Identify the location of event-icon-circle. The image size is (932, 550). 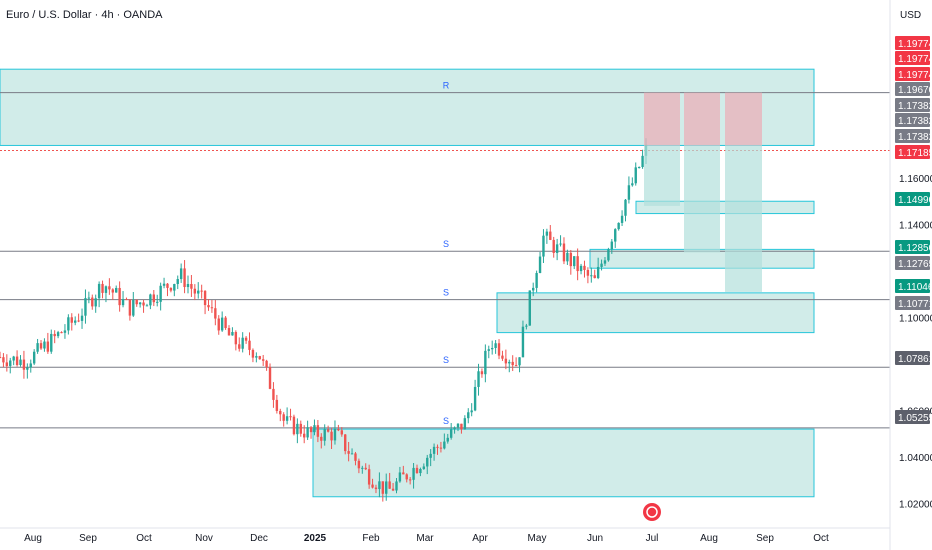
(652, 512).